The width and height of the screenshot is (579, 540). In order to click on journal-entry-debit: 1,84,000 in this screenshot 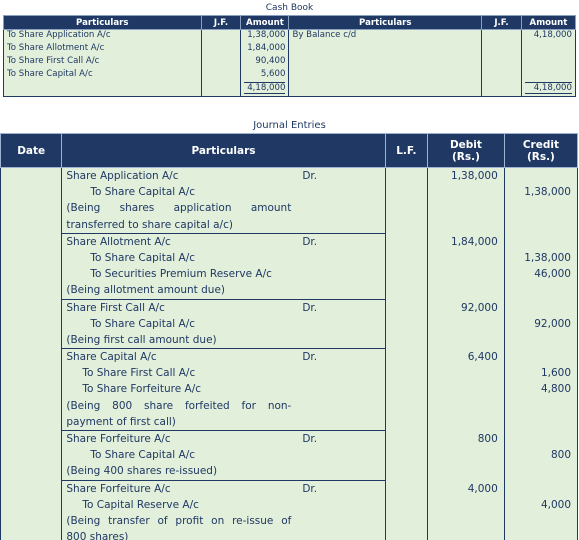, I will do `click(466, 267)`.